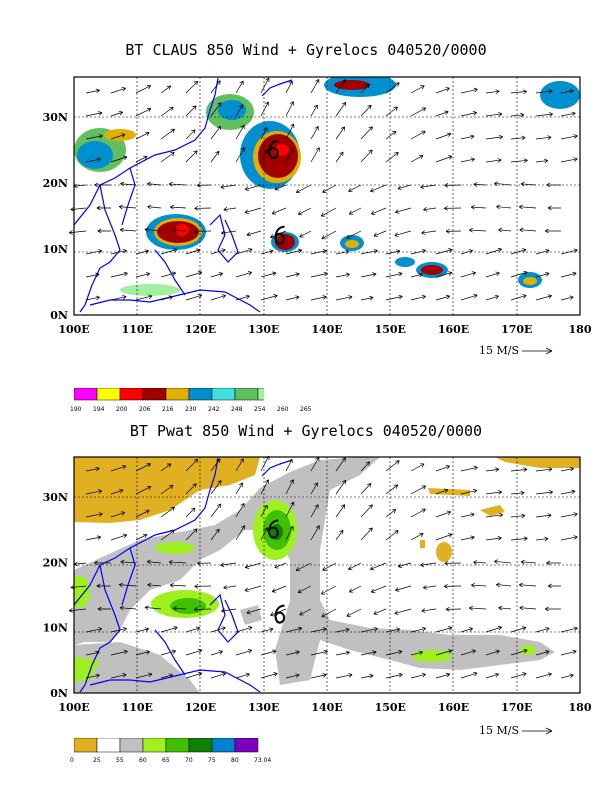 The height and width of the screenshot is (792, 612). I want to click on lat-tick-label: 30N, so click(55, 497).